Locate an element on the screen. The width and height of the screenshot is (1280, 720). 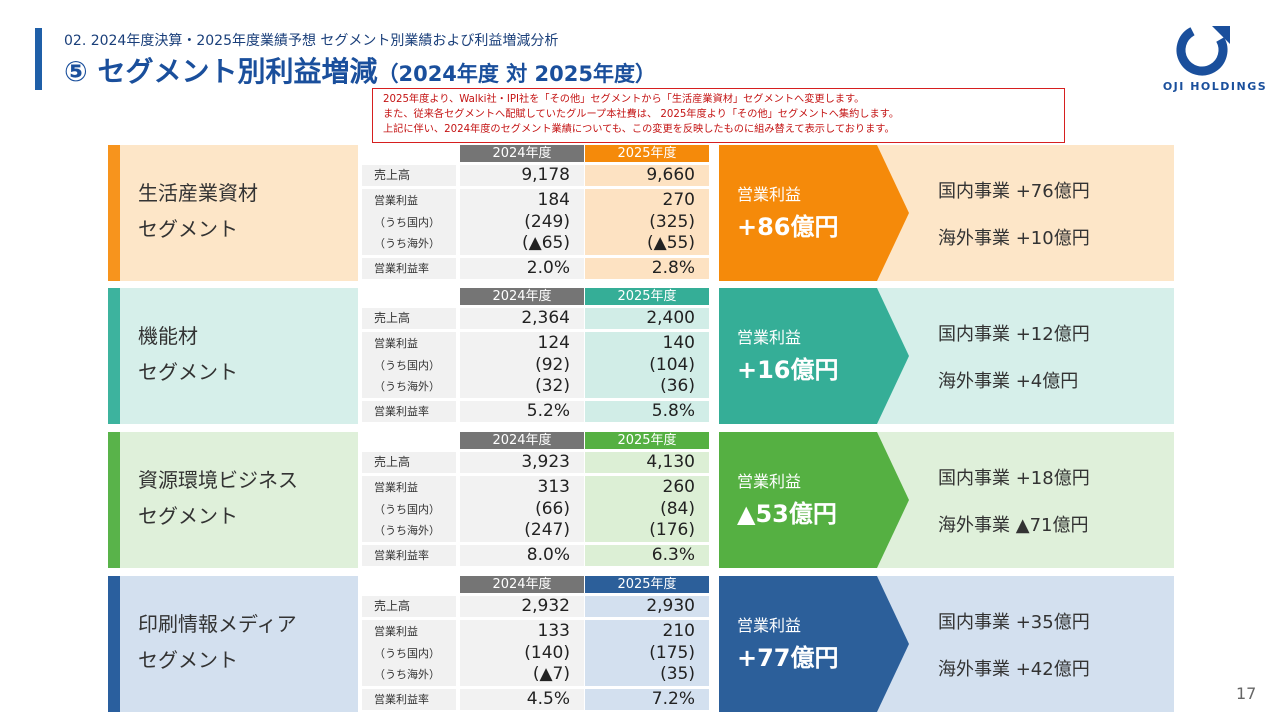
overseas-change: 海外事業 +4億円 is located at coordinates (1008, 381).